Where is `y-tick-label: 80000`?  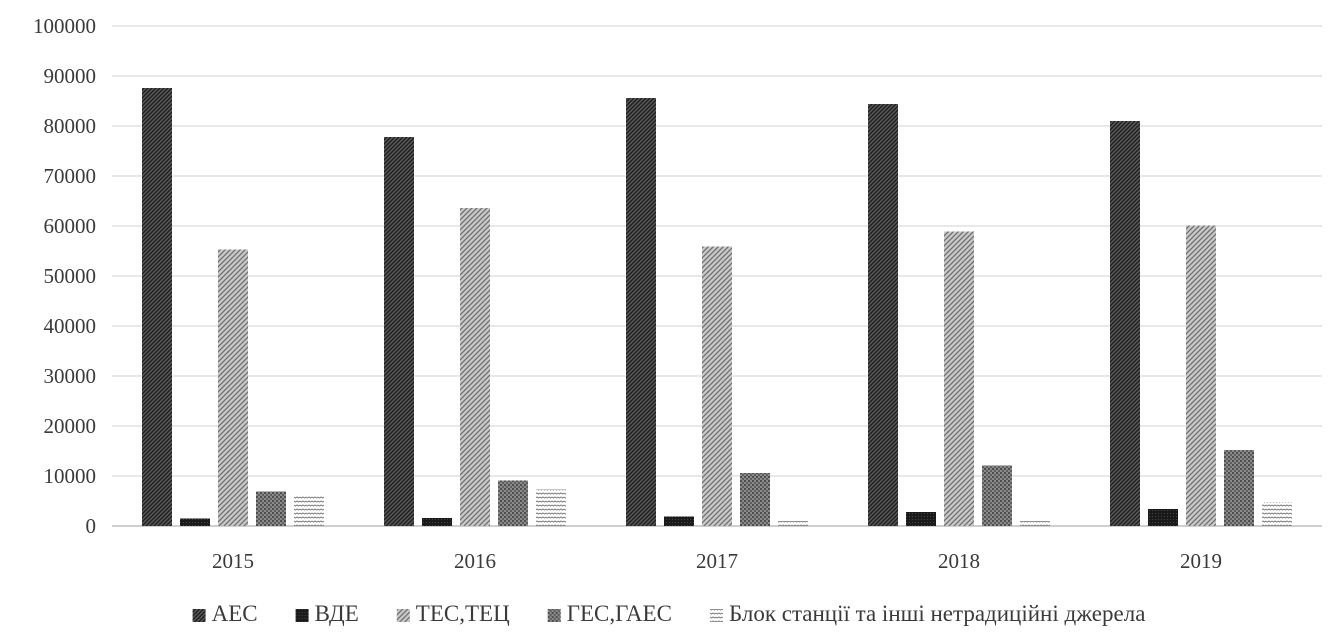 y-tick-label: 80000 is located at coordinates (70, 126).